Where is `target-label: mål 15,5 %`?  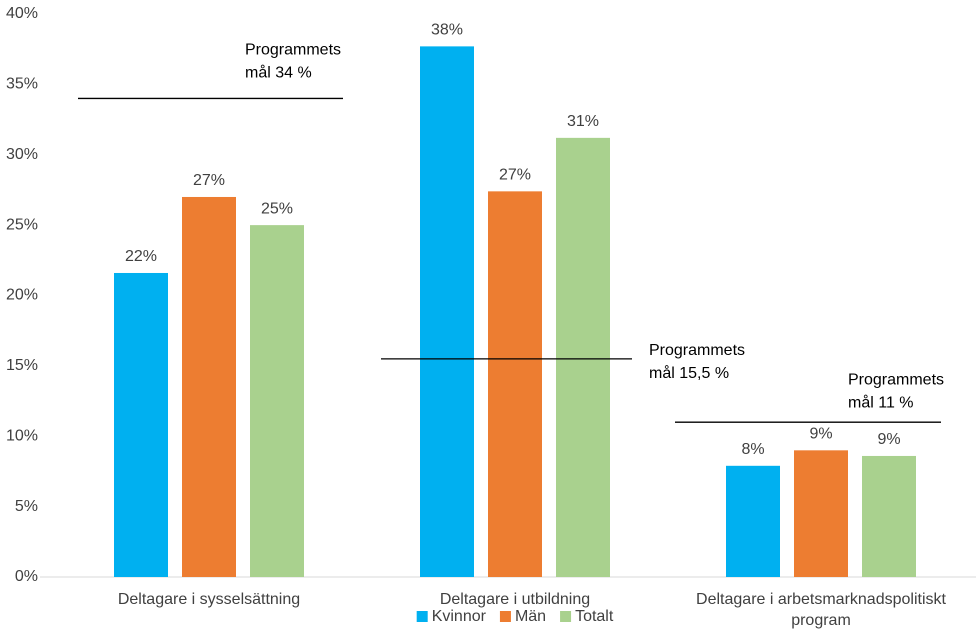 target-label: mål 15,5 % is located at coordinates (689, 373).